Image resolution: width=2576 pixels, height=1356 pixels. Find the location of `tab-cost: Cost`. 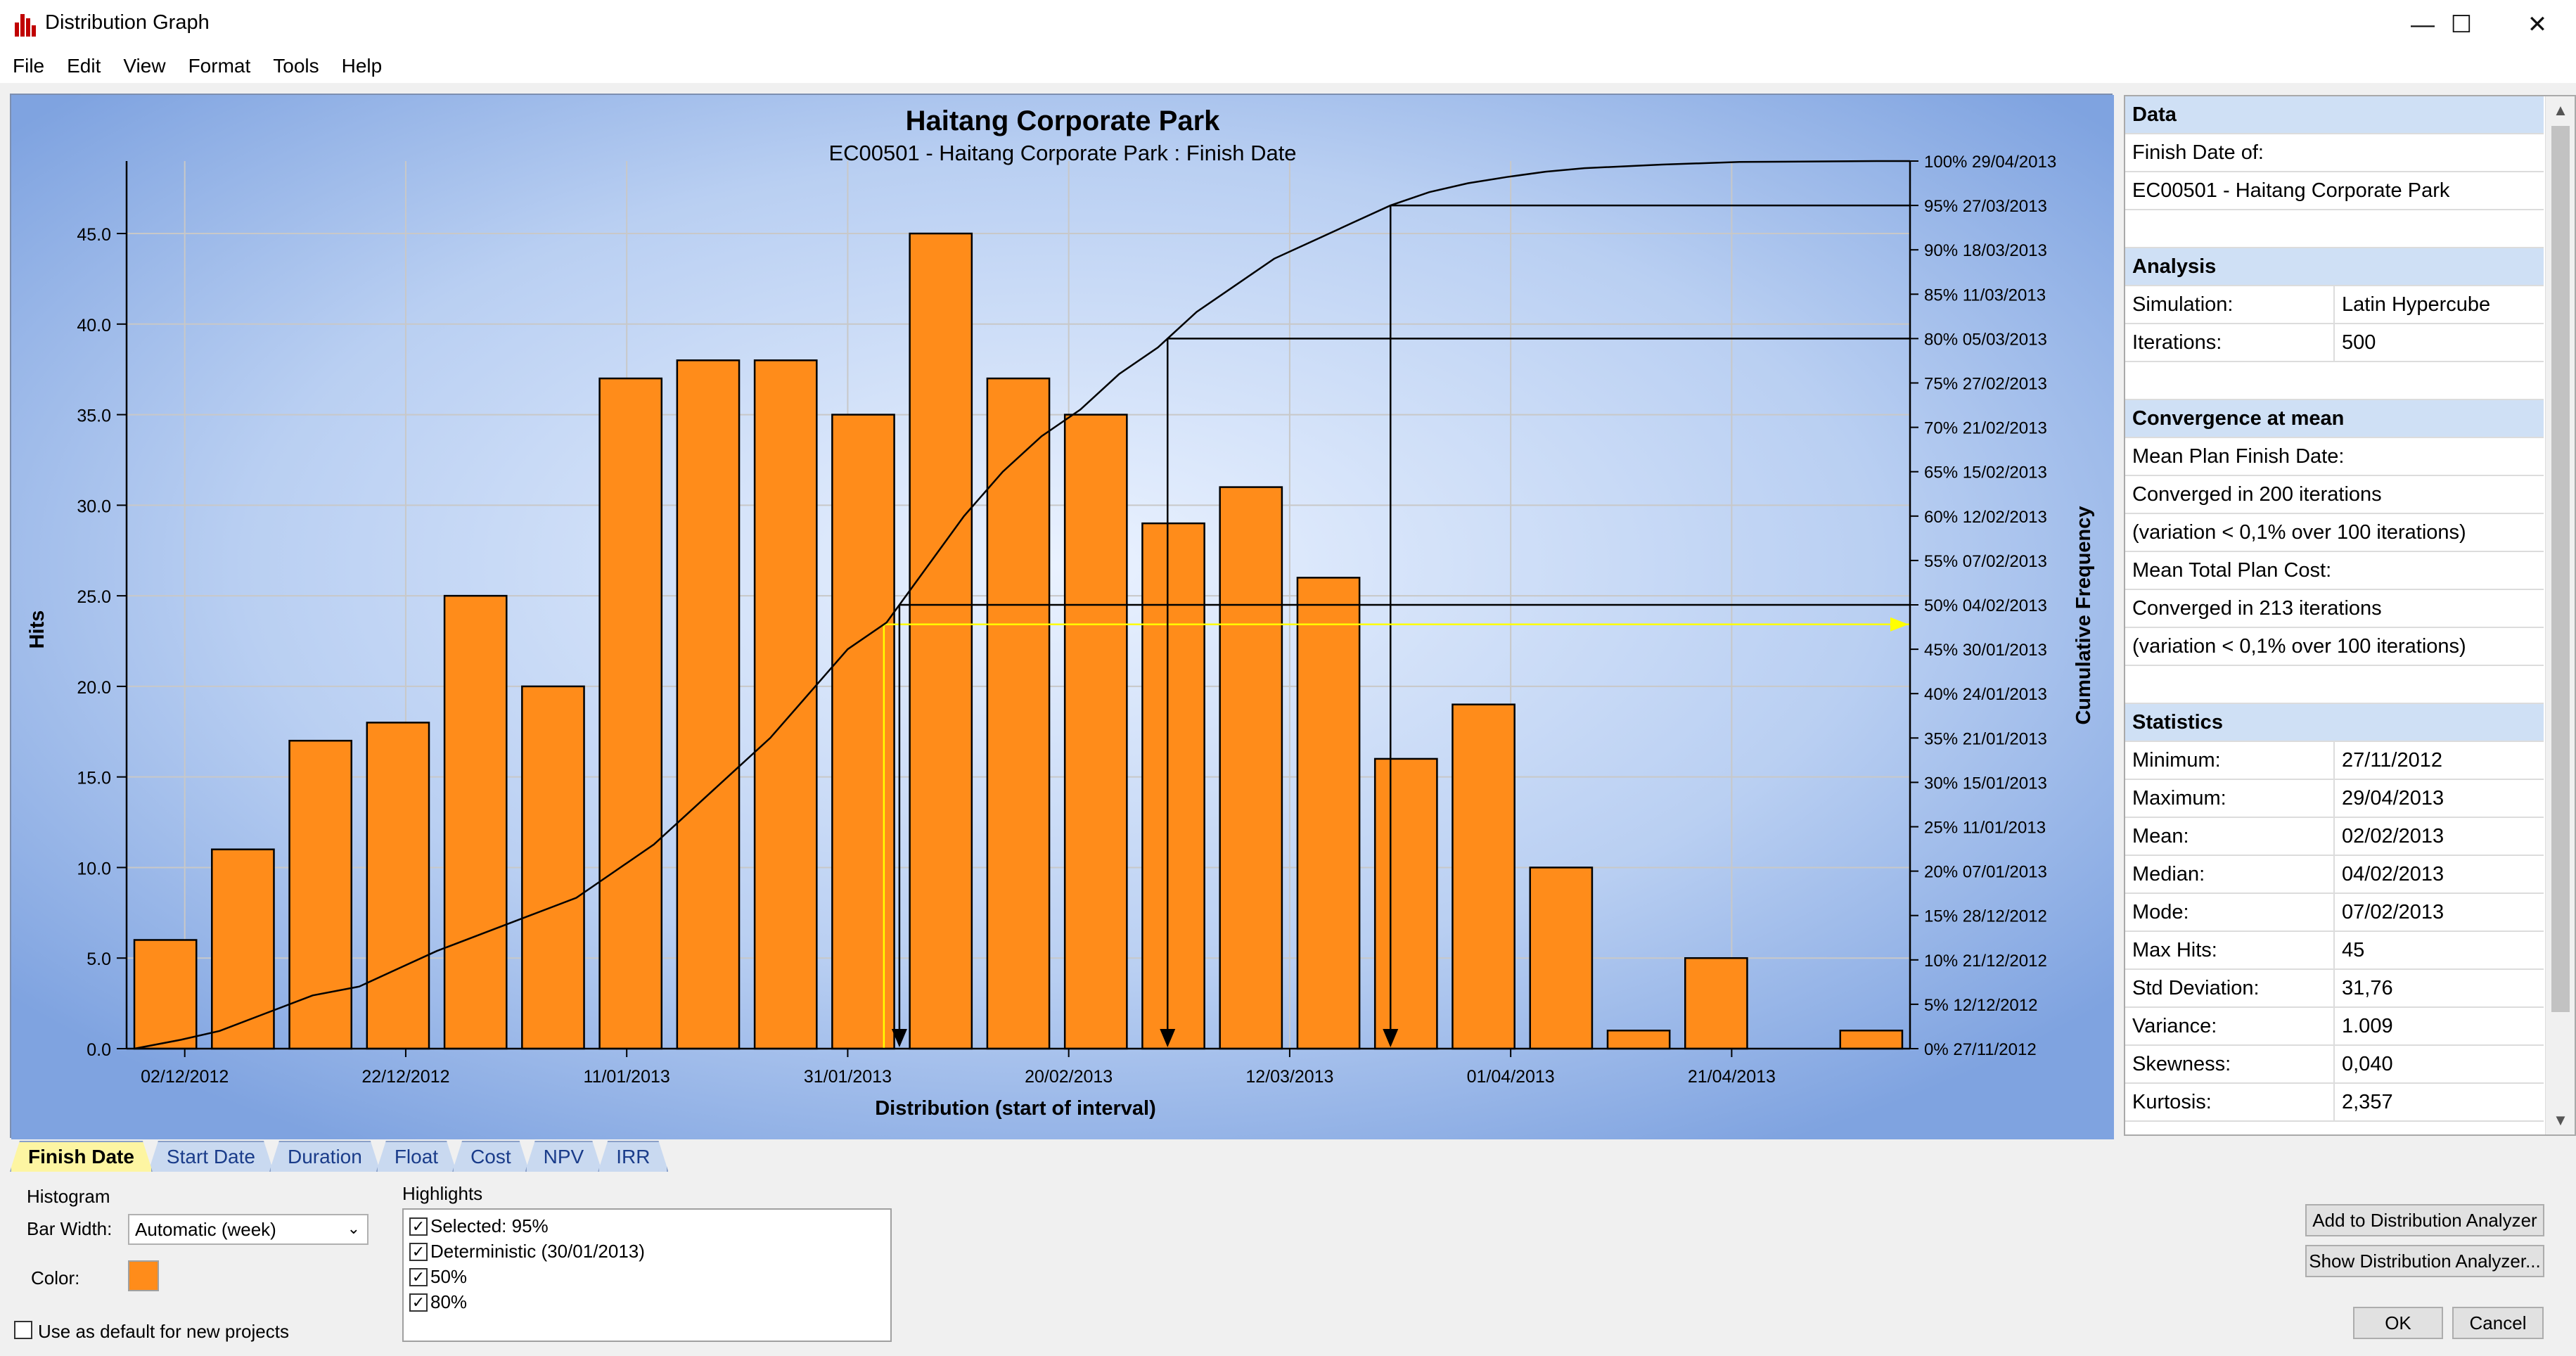

tab-cost: Cost is located at coordinates (491, 1157).